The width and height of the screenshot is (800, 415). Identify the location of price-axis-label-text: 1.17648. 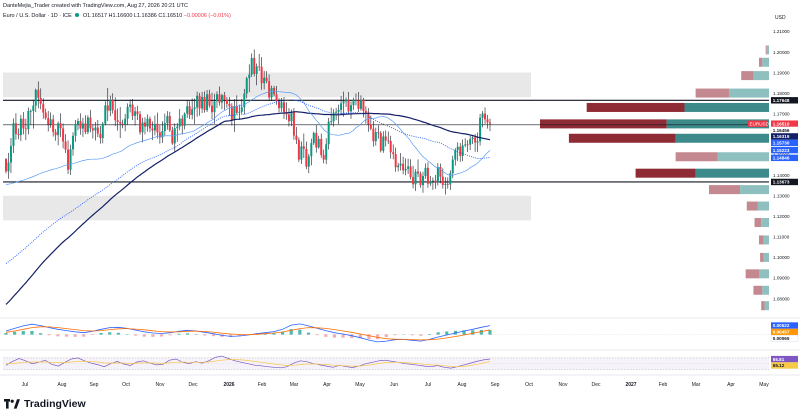
(781, 100).